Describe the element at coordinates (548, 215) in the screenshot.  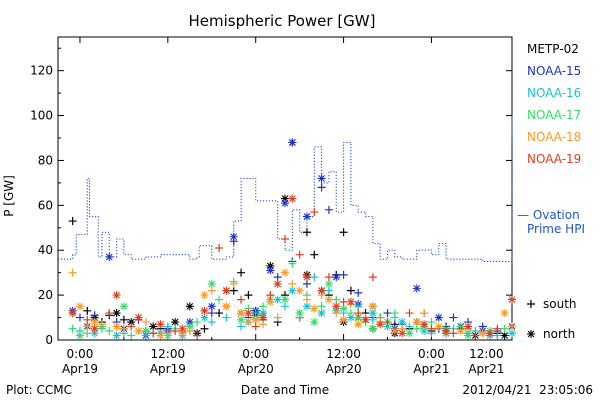
I see `ovation-legend-line1: — Ovation` at that location.